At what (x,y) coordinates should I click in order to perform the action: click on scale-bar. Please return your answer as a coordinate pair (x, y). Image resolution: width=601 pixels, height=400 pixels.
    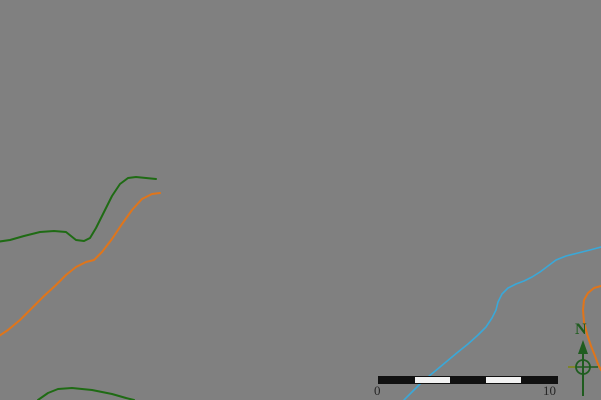
    Looking at the image, I should click on (468, 380).